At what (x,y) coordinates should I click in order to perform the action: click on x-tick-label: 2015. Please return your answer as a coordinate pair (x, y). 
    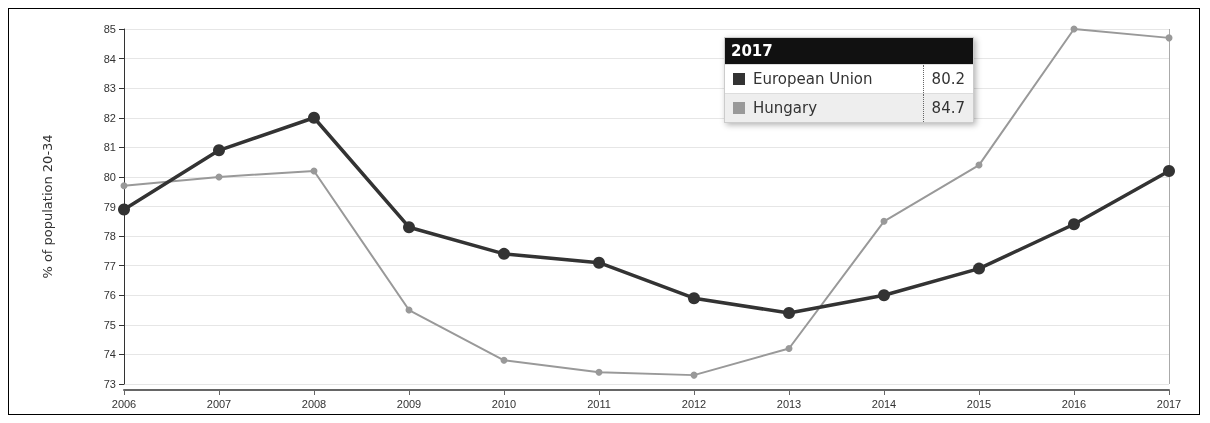
    Looking at the image, I should click on (979, 403).